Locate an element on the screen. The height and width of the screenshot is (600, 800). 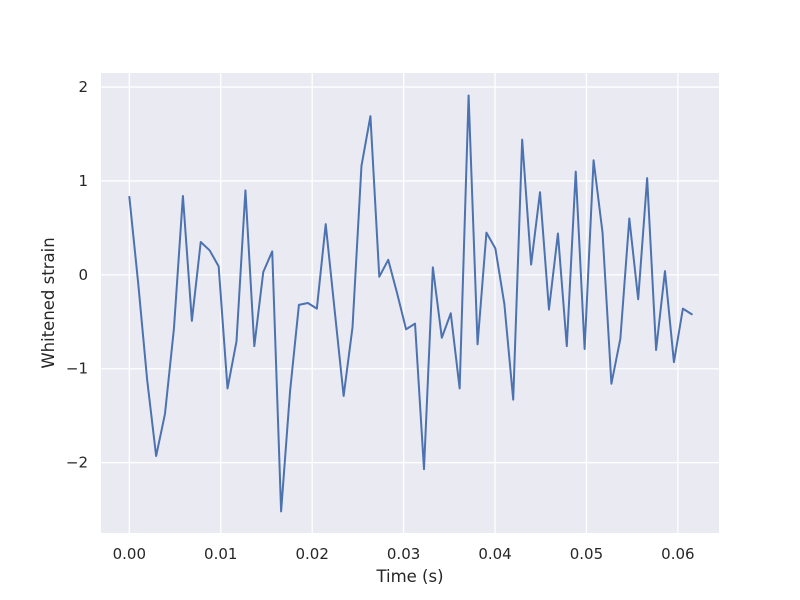
x-tick-label: 0.01 is located at coordinates (220, 554).